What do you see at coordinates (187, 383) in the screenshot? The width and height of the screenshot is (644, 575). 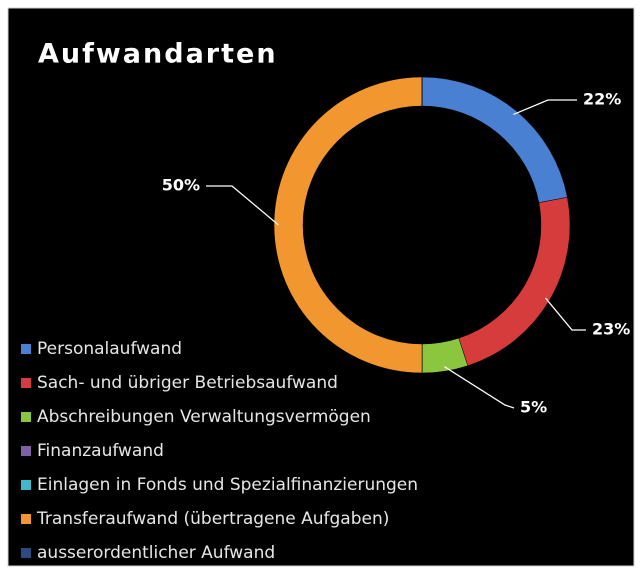 I see `legend-label: Sach- und übriger Betriebsaufwand` at bounding box center [187, 383].